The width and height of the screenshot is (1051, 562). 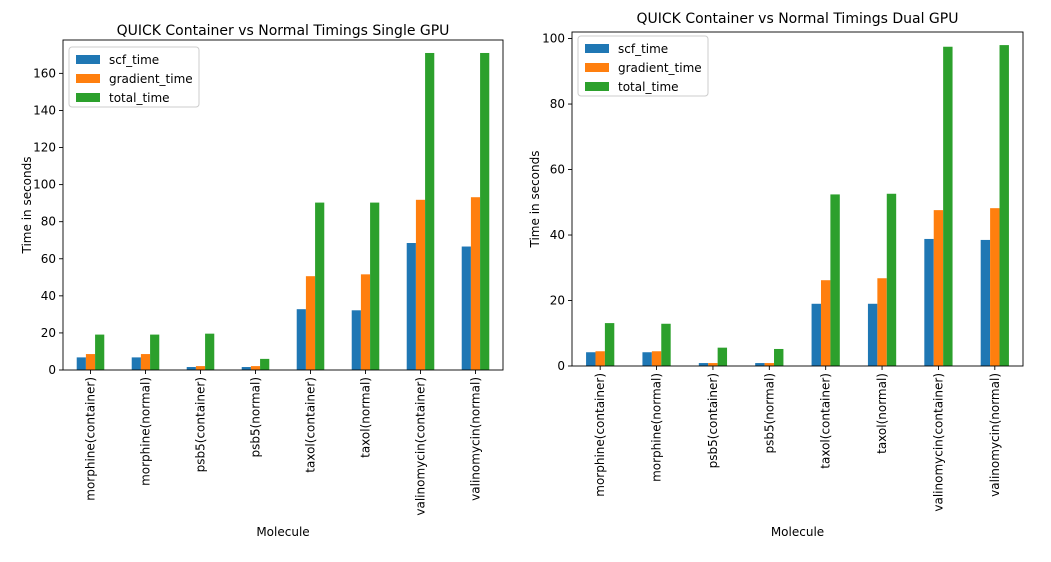 I want to click on y-tick-label: 40, so click(x=48, y=296).